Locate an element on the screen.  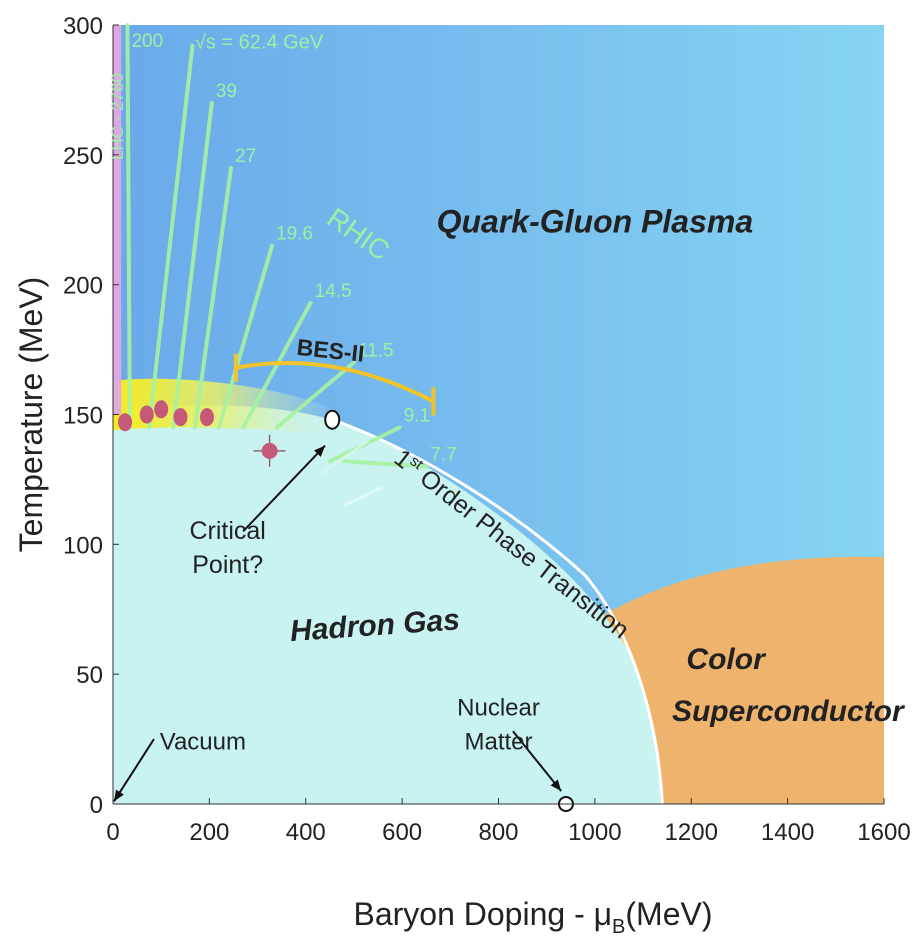
x-tick-label: 600 is located at coordinates (402, 832).